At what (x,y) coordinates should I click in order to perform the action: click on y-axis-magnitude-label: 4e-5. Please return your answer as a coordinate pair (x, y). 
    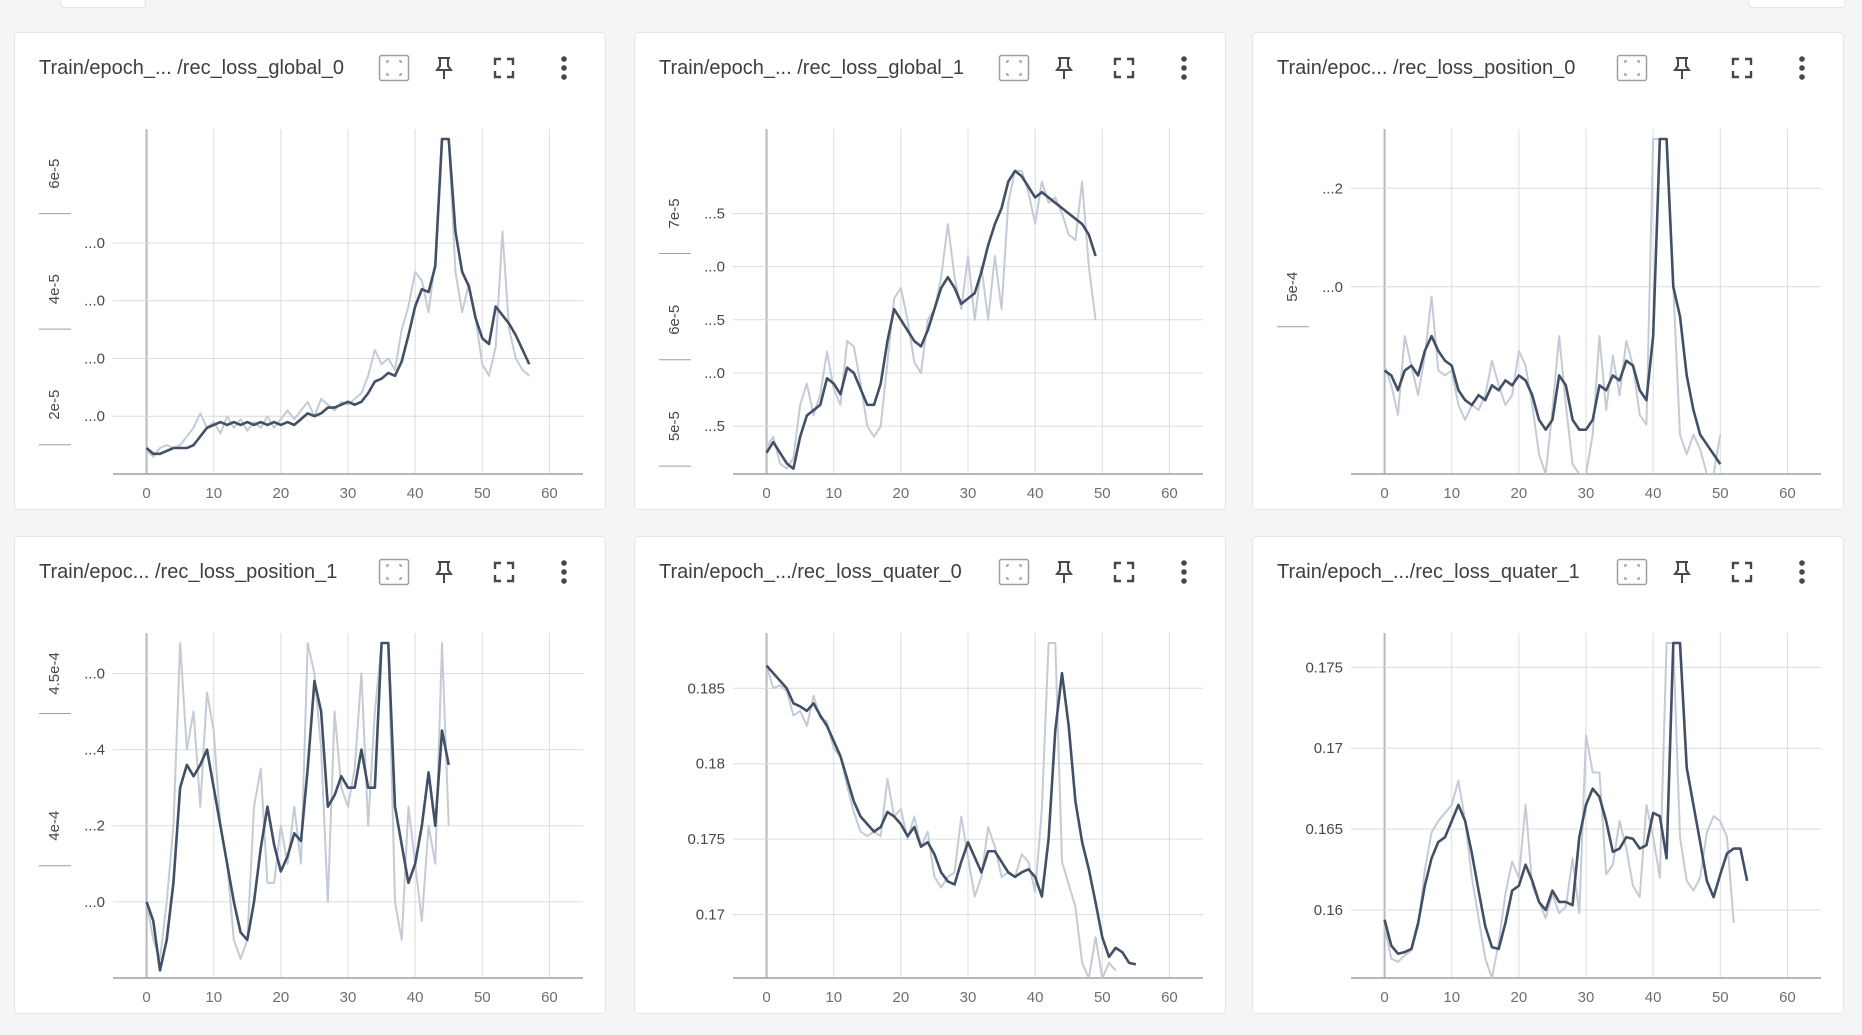
    Looking at the image, I should click on (54, 289).